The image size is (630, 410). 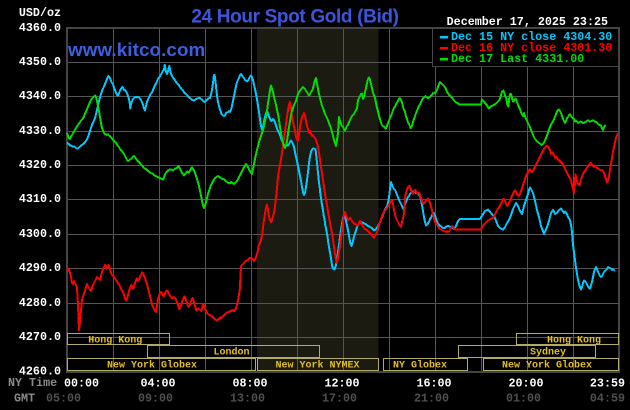 What do you see at coordinates (24, 399) in the screenshot?
I see `svg-text: GMT` at bounding box center [24, 399].